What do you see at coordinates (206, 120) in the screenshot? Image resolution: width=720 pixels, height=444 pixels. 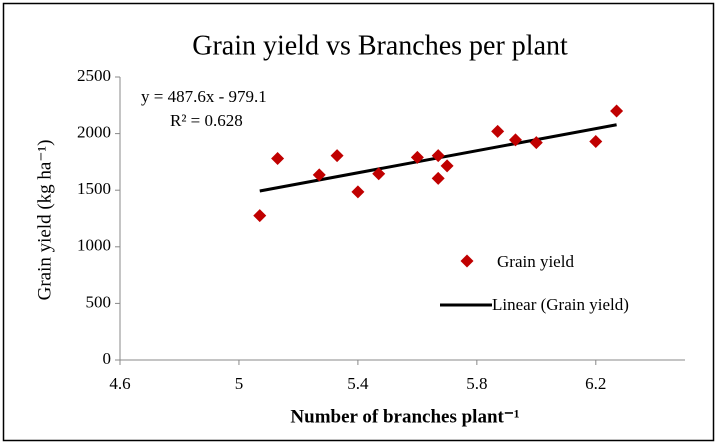 I see `trendline-r-squared: R² = 0.628` at bounding box center [206, 120].